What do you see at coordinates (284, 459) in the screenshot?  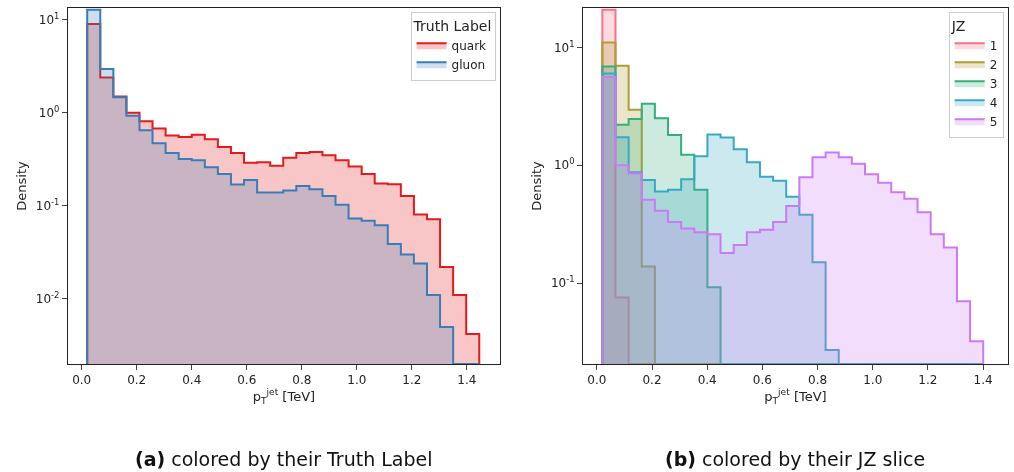 I see `text: (a) colored by their Truth Label` at bounding box center [284, 459].